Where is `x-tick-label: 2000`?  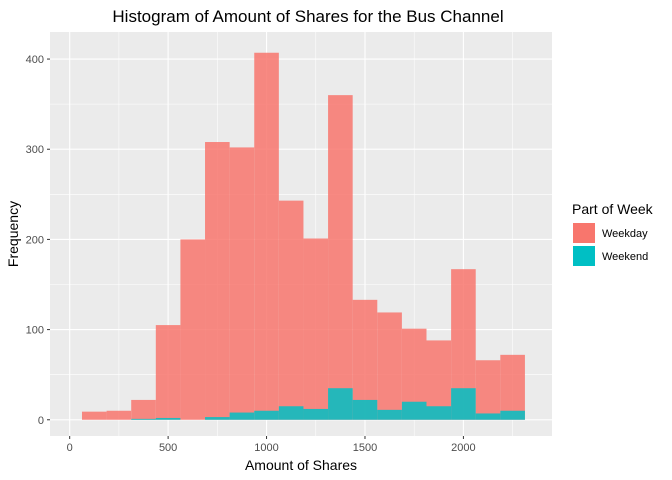
x-tick-label: 2000 is located at coordinates (463, 448).